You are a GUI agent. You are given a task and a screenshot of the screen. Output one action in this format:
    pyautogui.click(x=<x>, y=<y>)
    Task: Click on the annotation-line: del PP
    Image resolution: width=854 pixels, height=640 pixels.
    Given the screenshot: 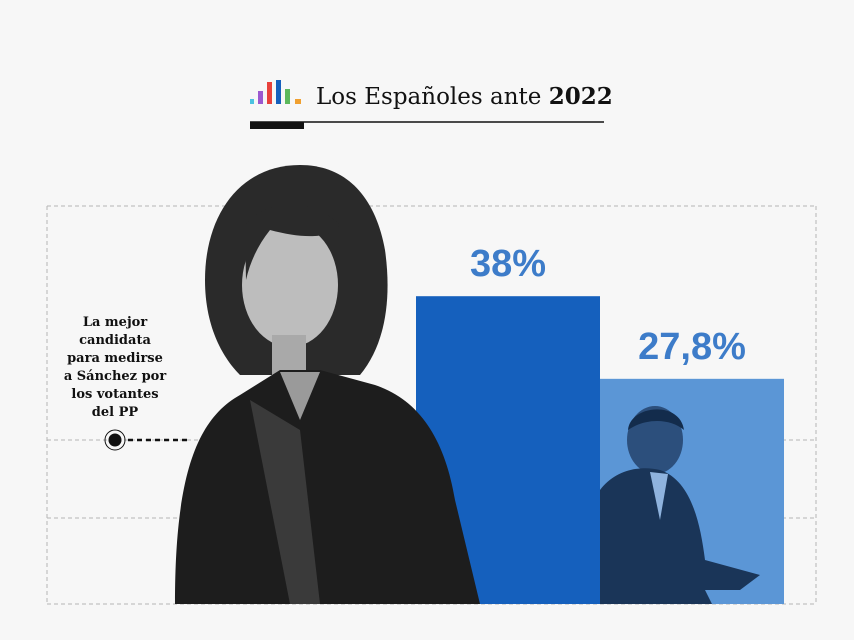 What is the action you would take?
    pyautogui.click(x=115, y=412)
    